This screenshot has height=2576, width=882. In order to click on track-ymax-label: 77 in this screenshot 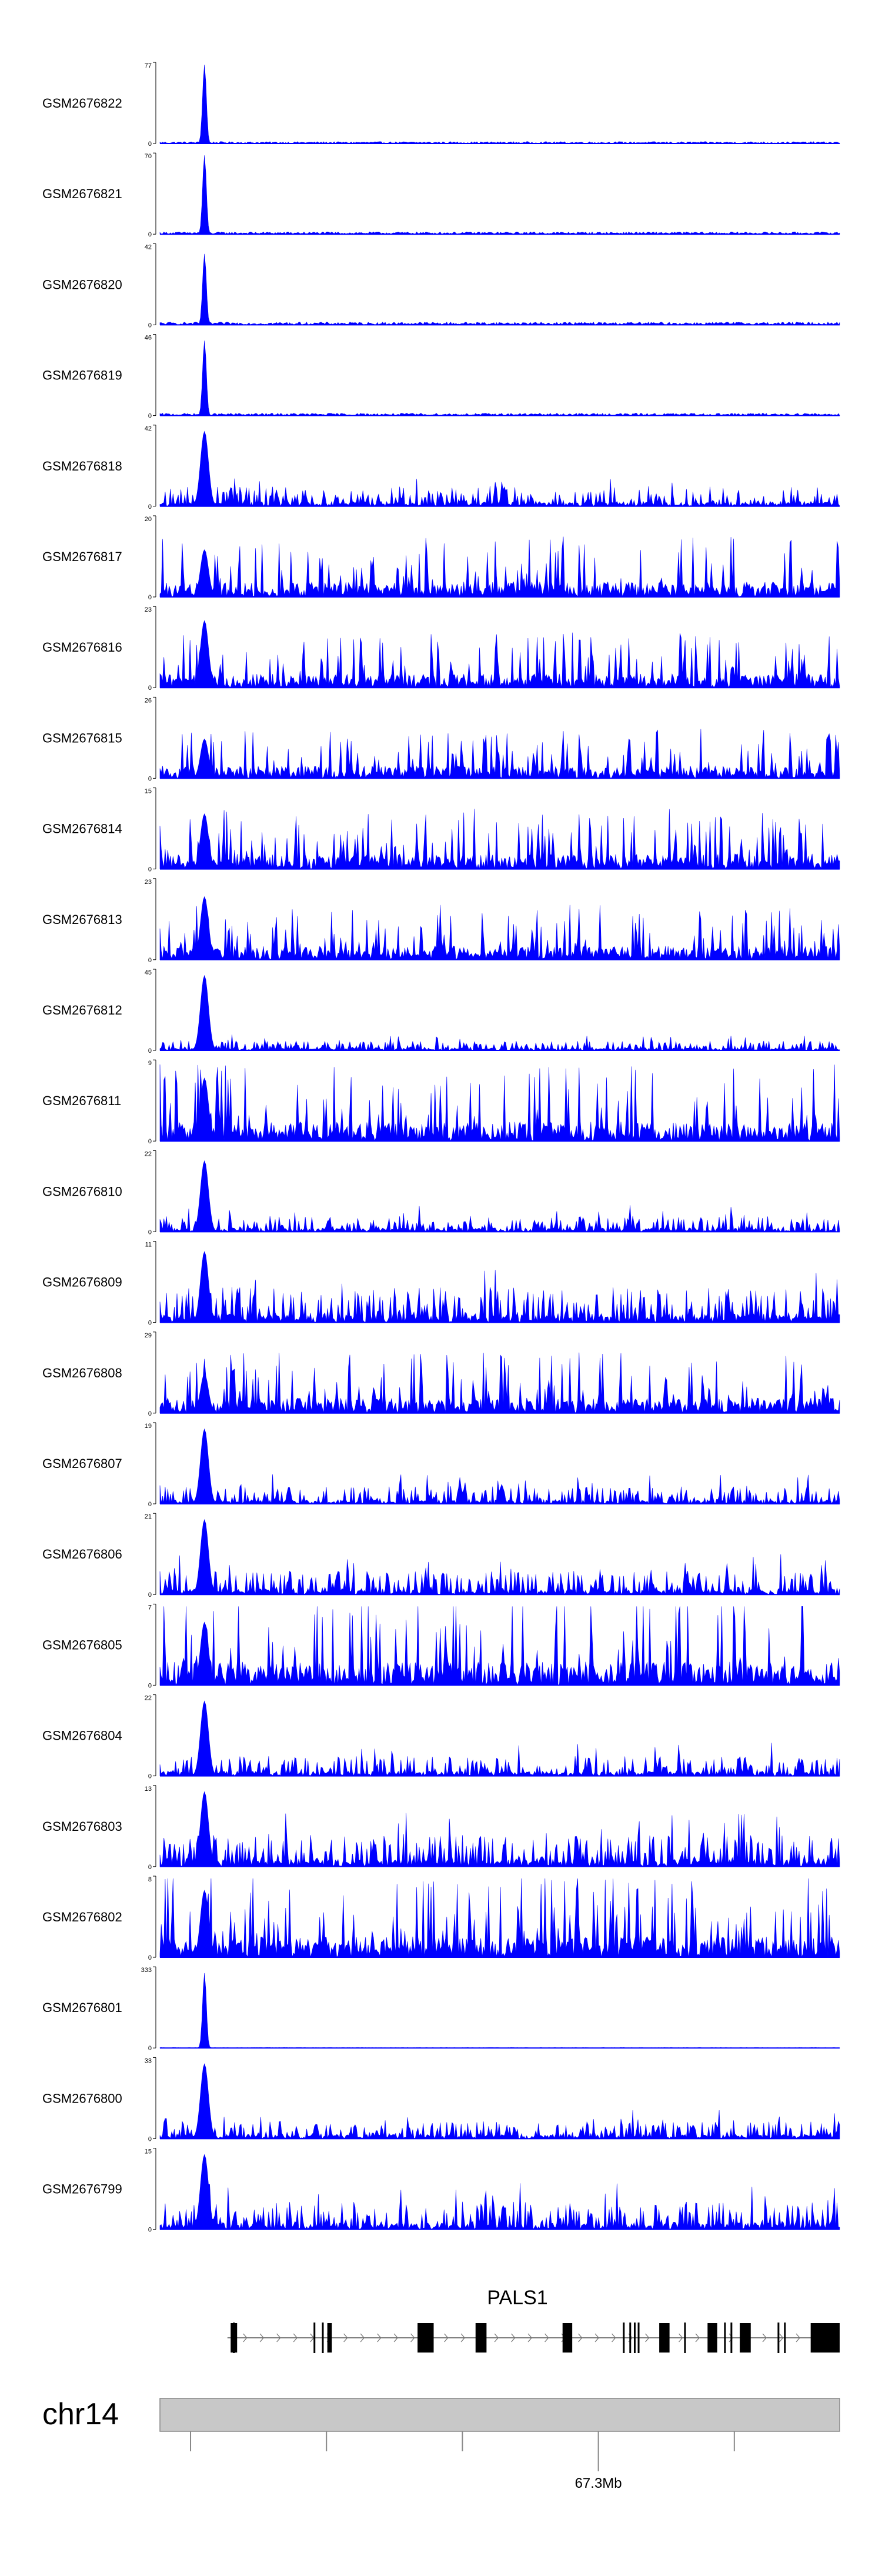, I will do `click(148, 65)`.